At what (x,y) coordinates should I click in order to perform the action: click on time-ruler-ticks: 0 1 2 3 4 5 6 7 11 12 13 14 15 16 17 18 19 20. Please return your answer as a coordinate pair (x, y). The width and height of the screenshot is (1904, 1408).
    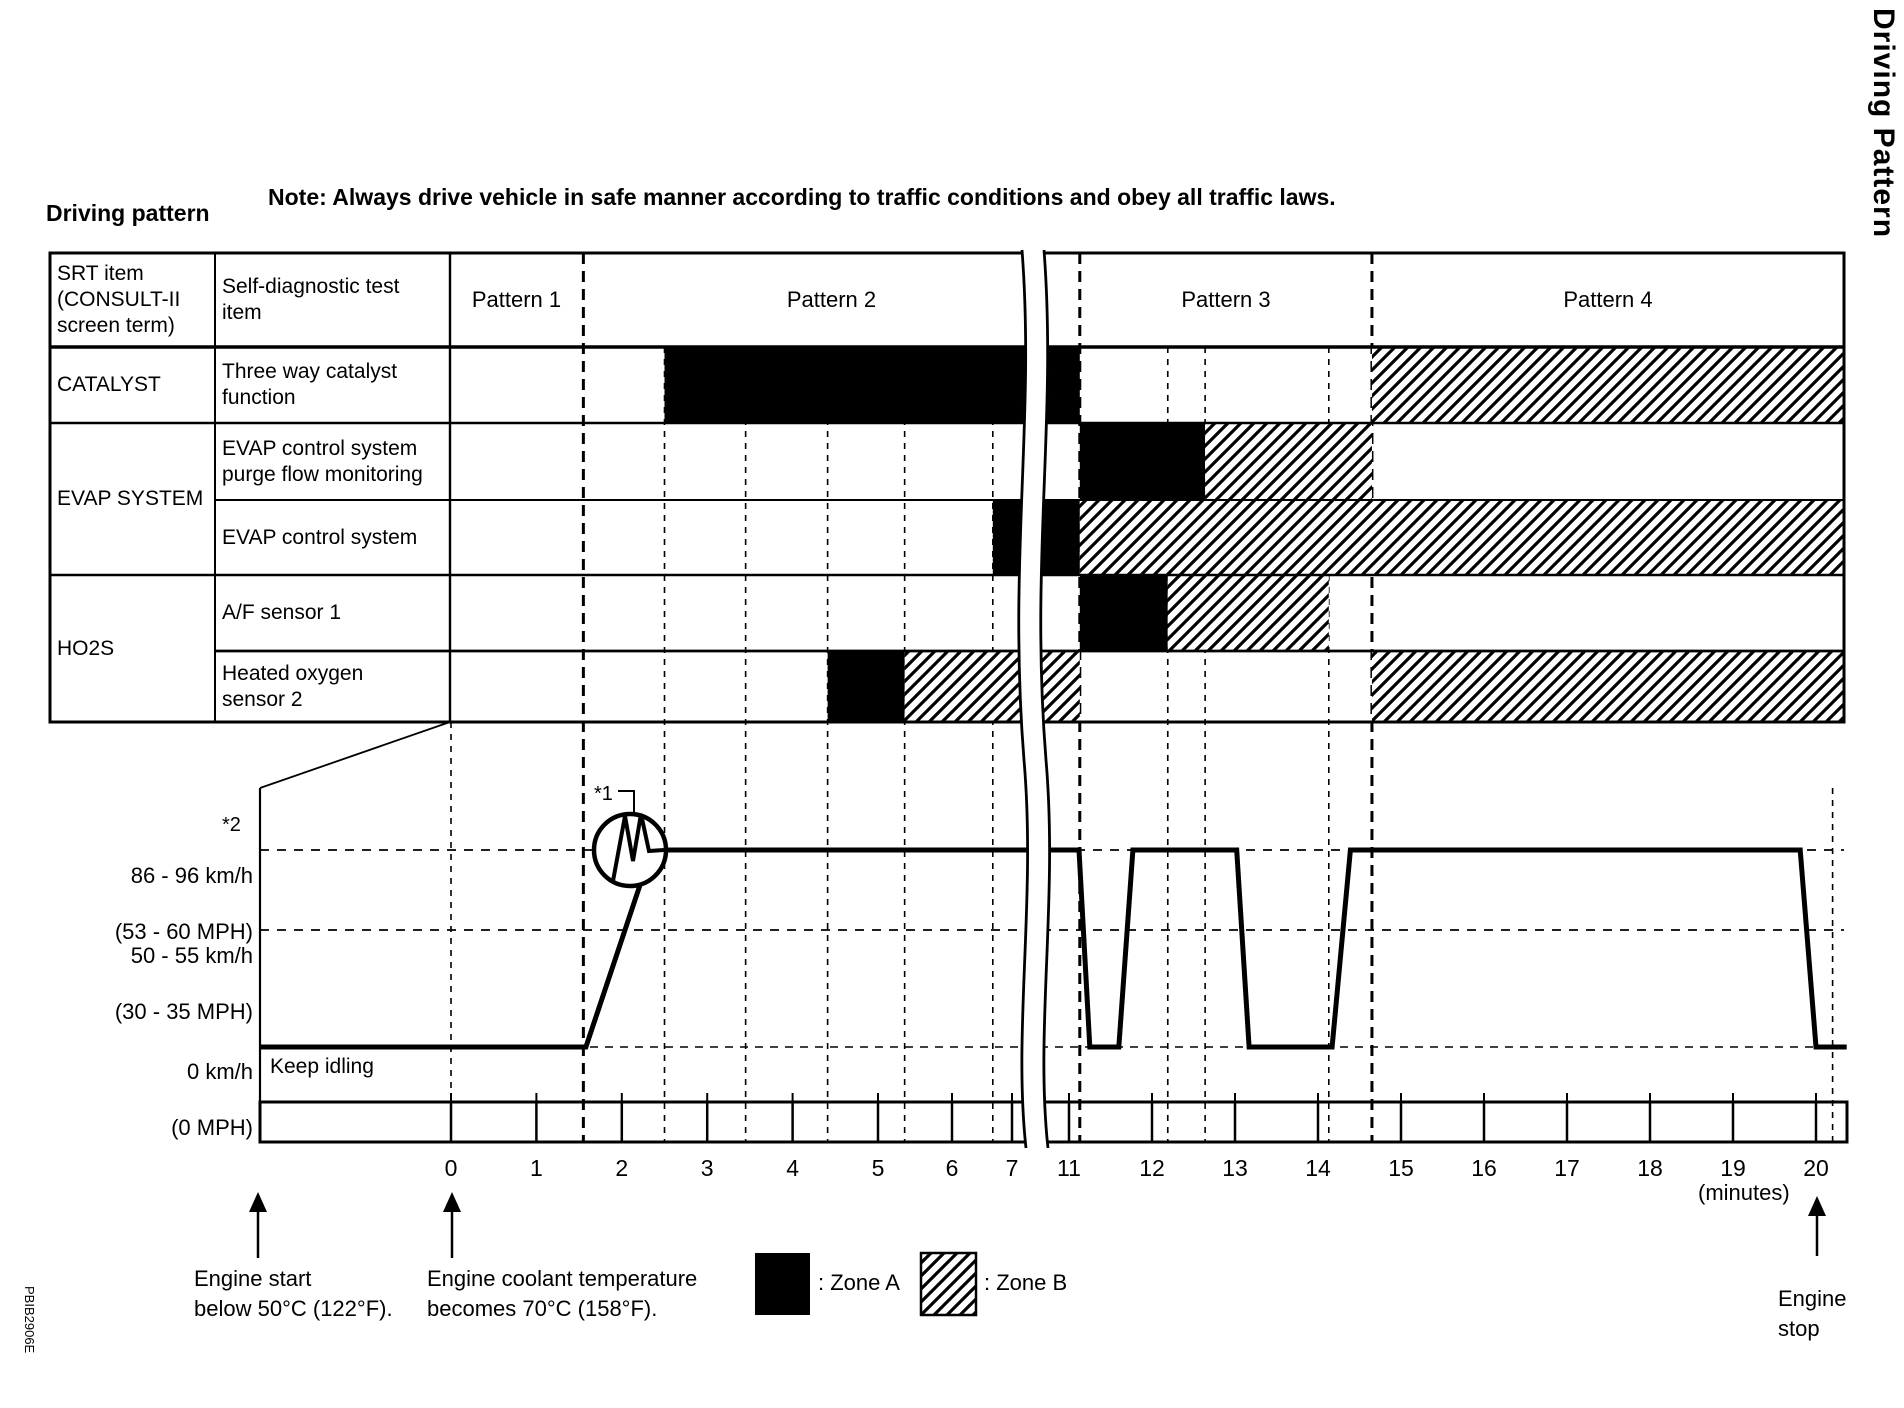
    Looking at the image, I should click on (1137, 1137).